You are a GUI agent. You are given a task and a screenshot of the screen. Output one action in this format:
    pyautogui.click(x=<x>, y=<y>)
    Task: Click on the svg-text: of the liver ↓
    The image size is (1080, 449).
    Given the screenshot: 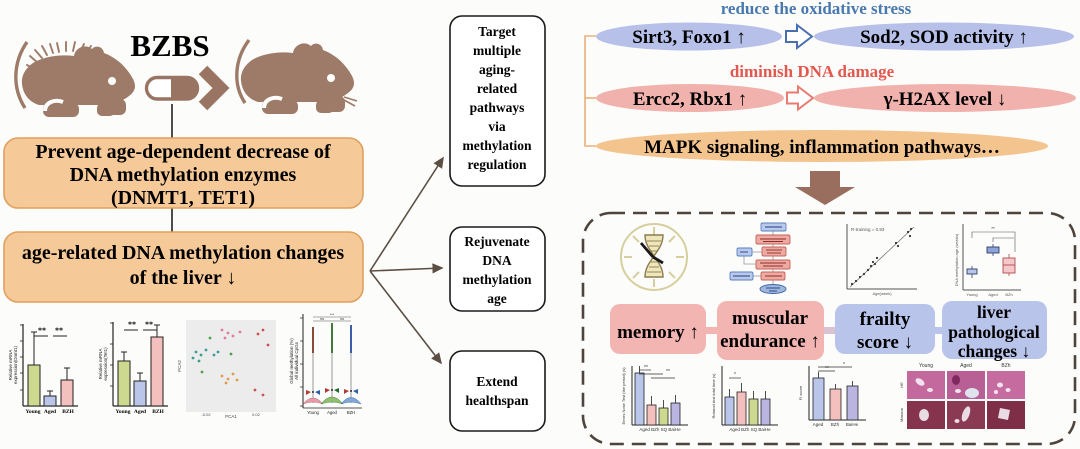 What is the action you would take?
    pyautogui.click(x=183, y=278)
    